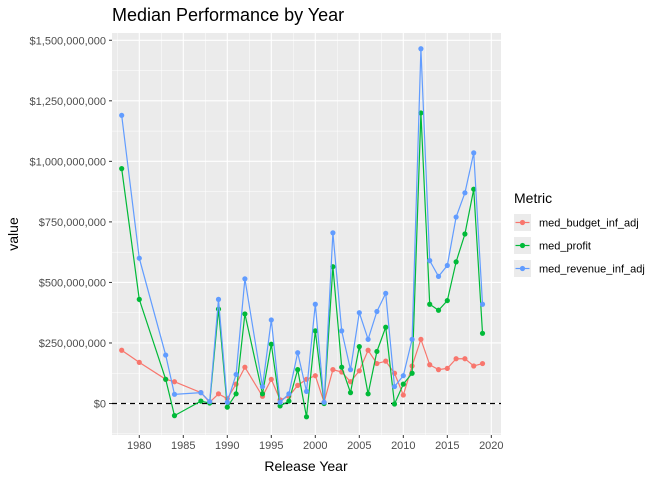 The height and width of the screenshot is (480, 672). Describe the element at coordinates (100, 405) in the screenshot. I see `y-tick-label: $0` at that location.